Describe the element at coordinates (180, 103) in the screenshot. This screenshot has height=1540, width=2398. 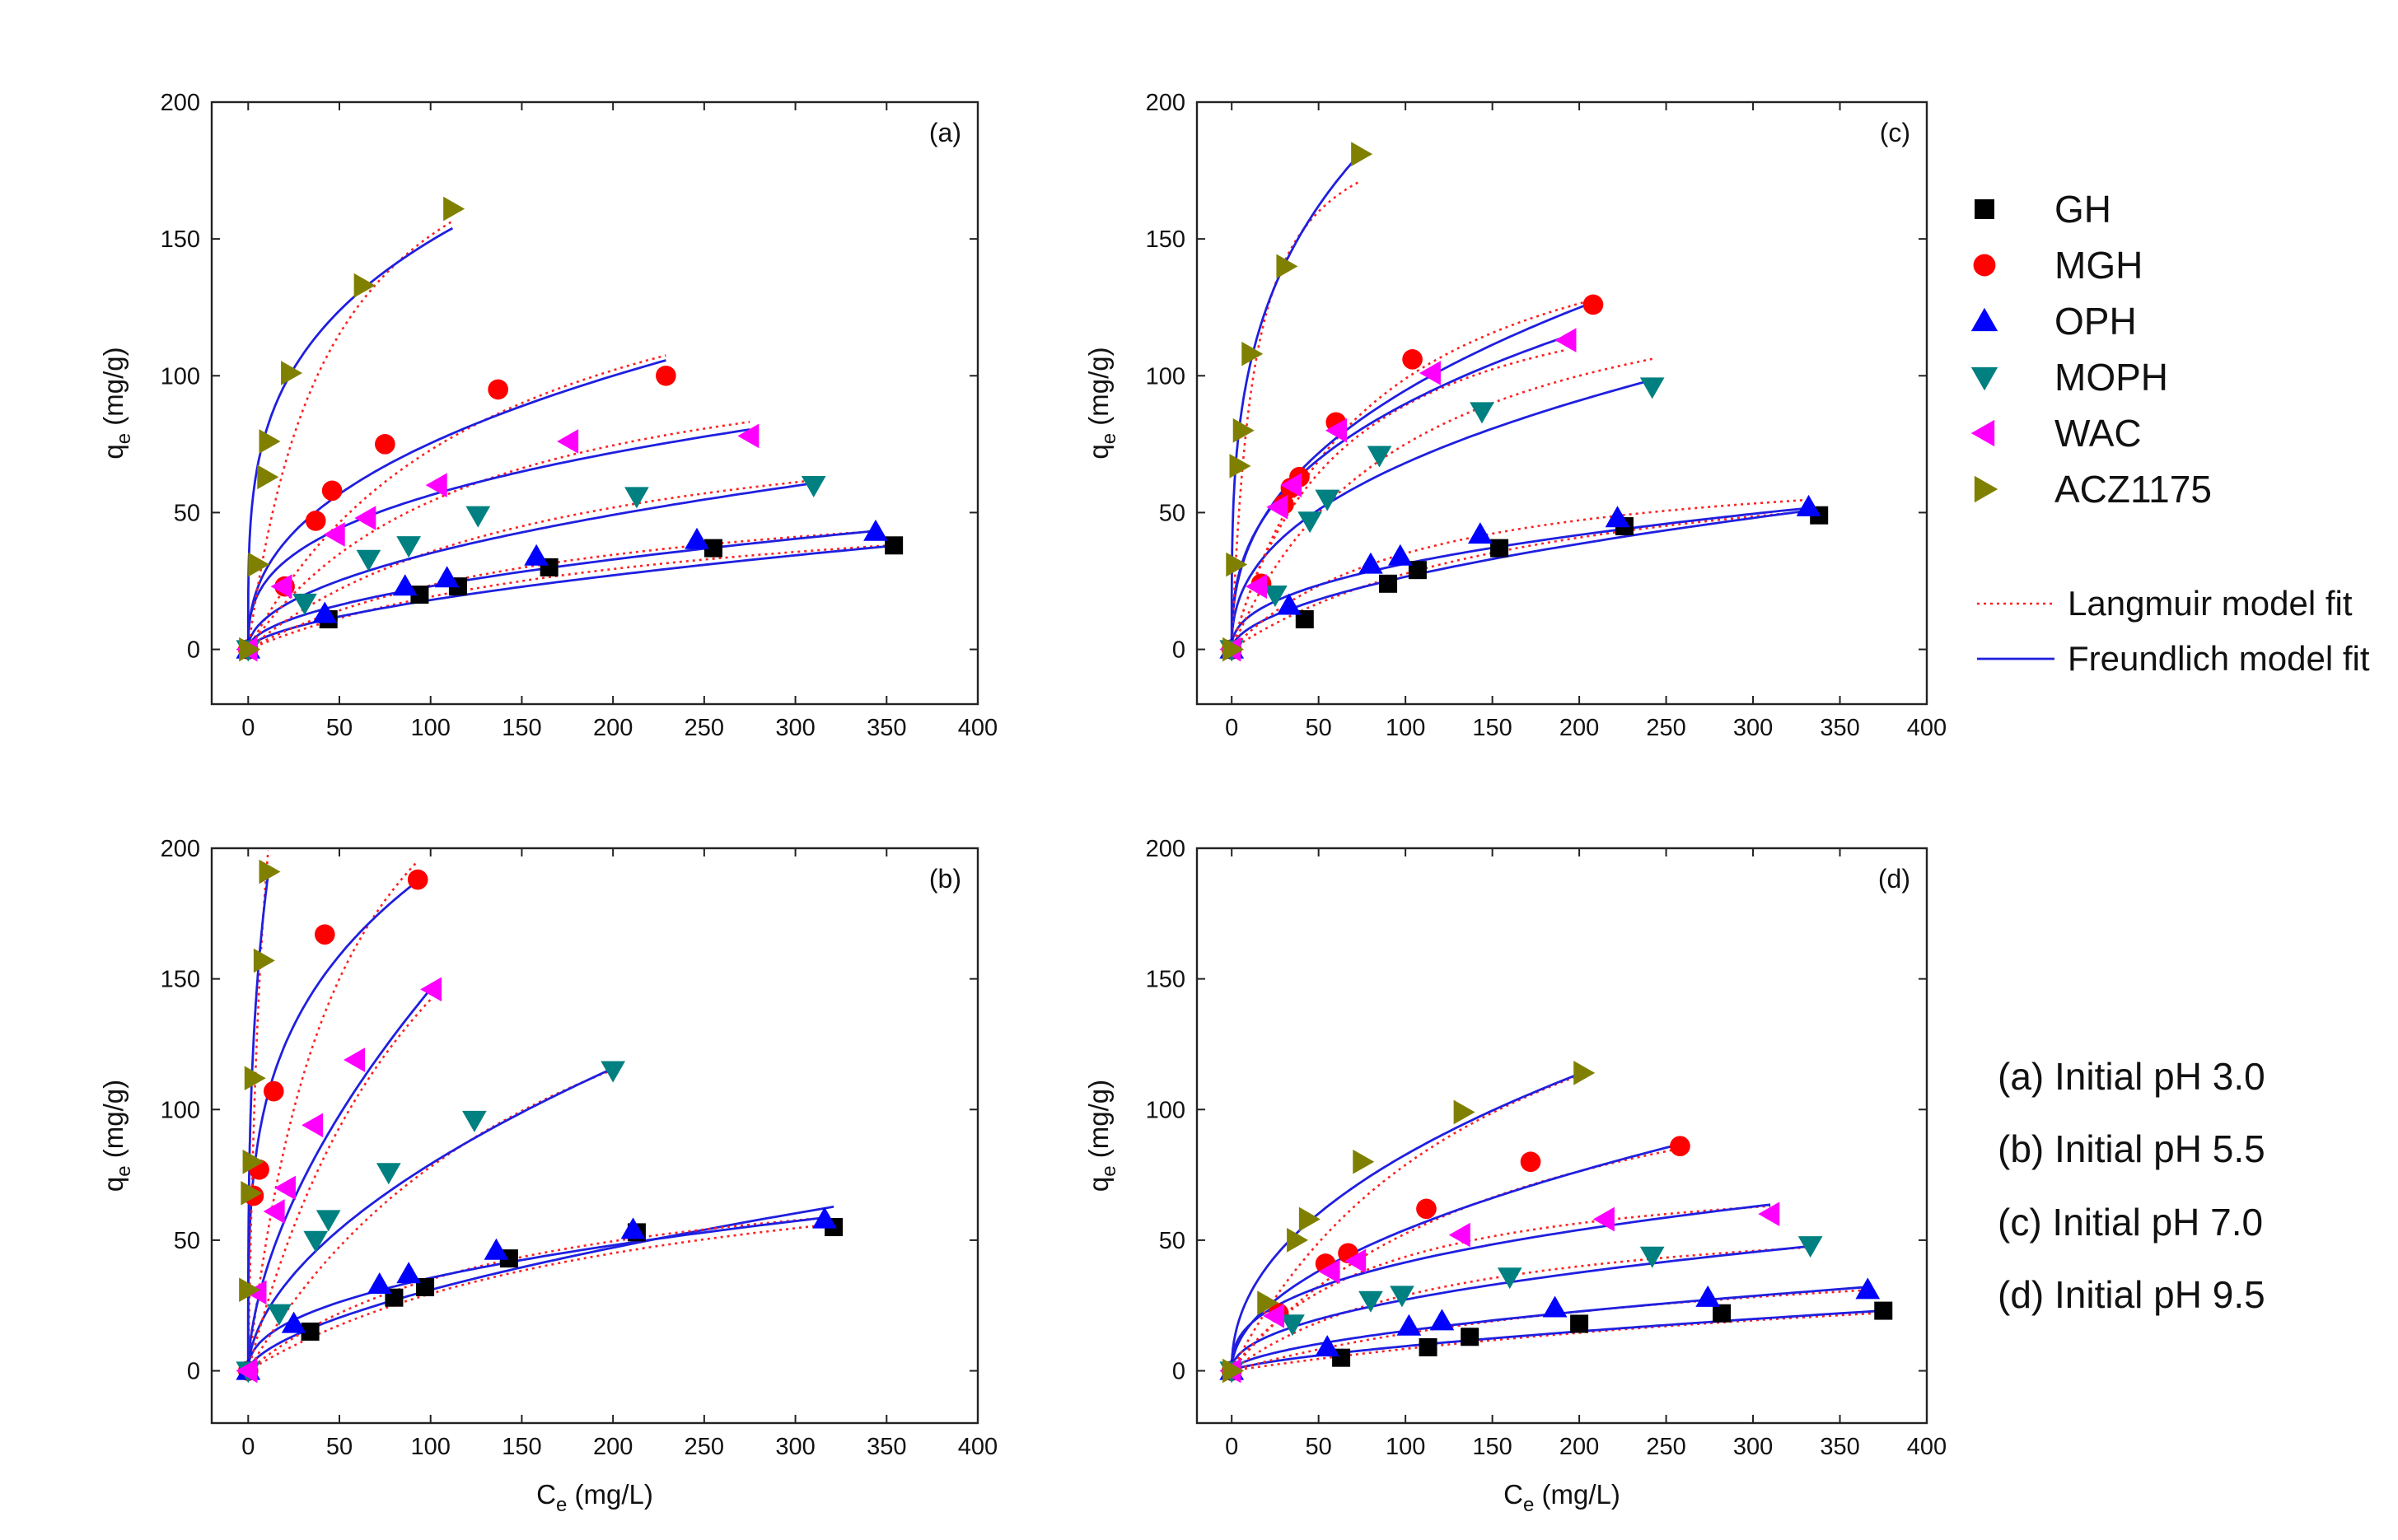
I see `y-tick-label: 200` at that location.